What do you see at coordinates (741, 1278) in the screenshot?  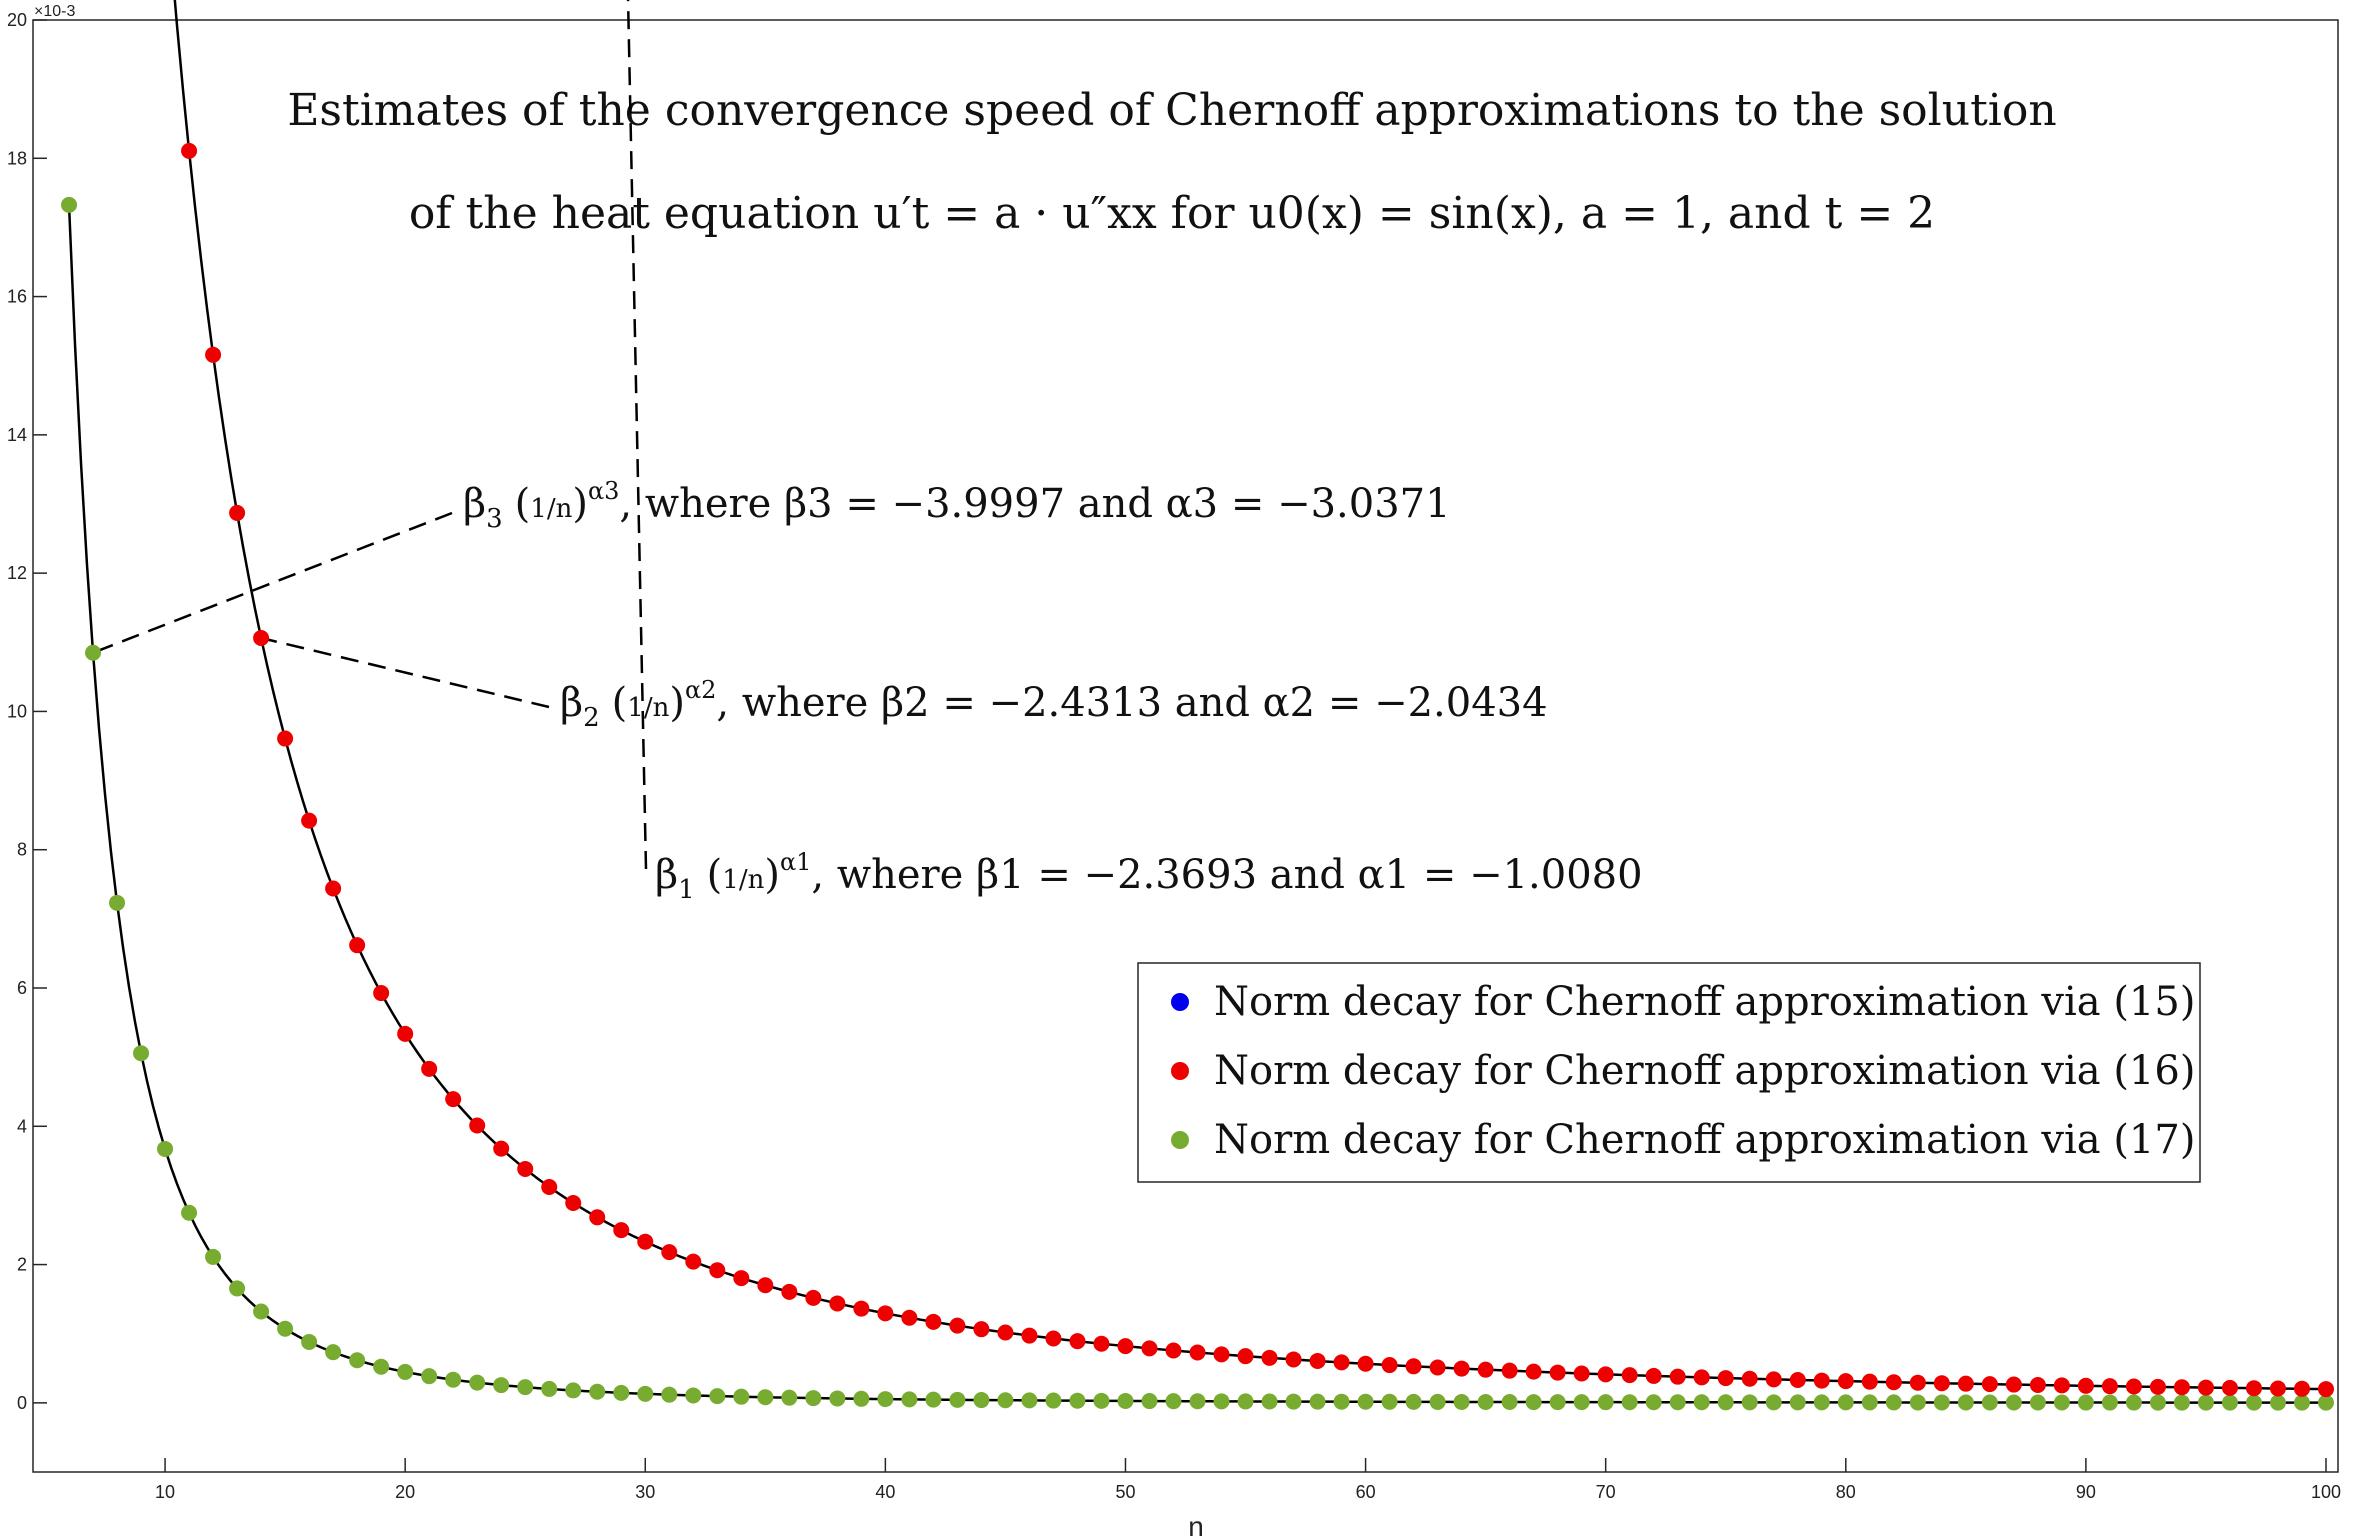 I see `point-series2-n34` at bounding box center [741, 1278].